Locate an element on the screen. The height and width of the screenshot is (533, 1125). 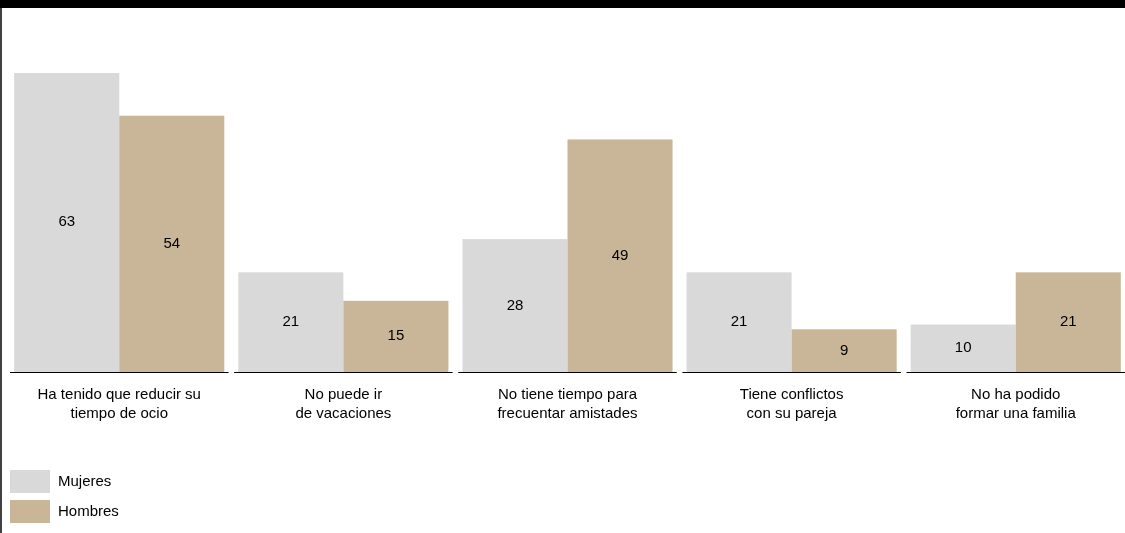
data-label: 10 is located at coordinates (963, 347).